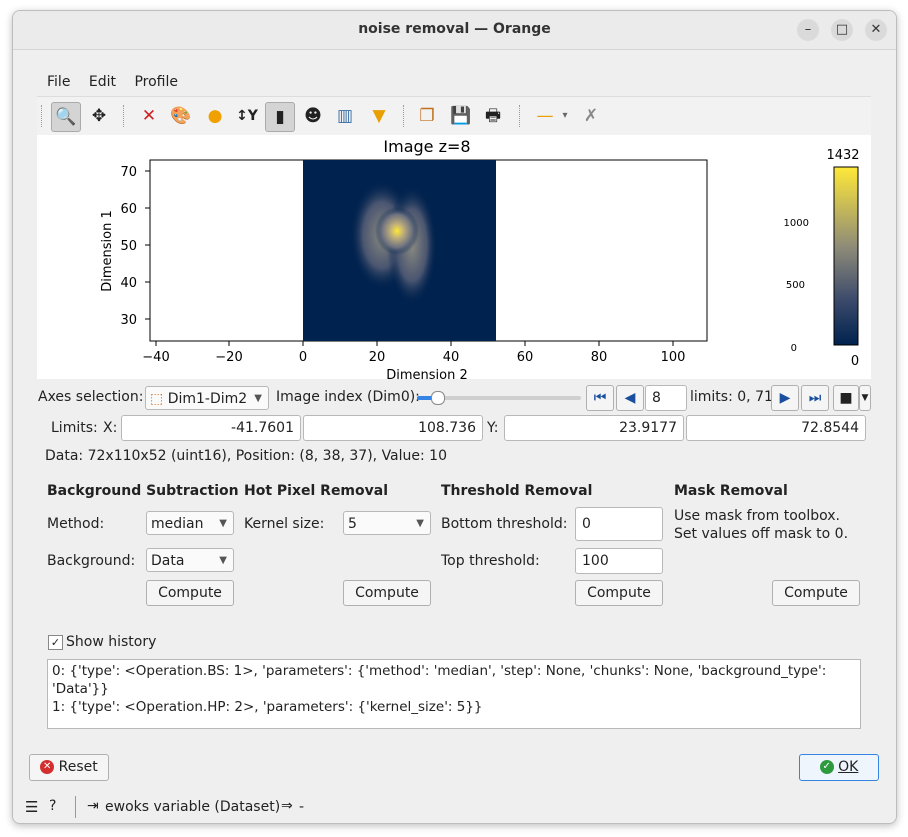  What do you see at coordinates (842, 30) in the screenshot?
I see `maximize-button: □` at bounding box center [842, 30].